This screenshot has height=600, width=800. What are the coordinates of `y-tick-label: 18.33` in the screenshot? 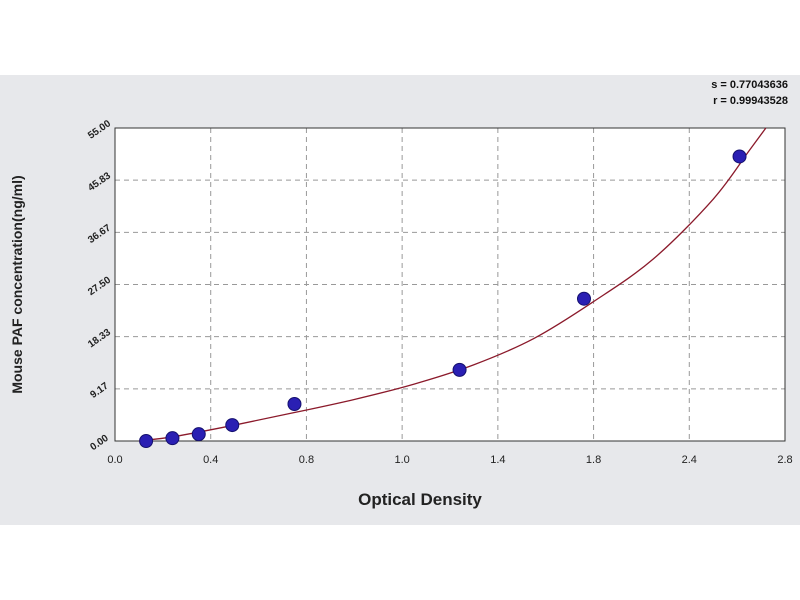 It's located at (99, 339).